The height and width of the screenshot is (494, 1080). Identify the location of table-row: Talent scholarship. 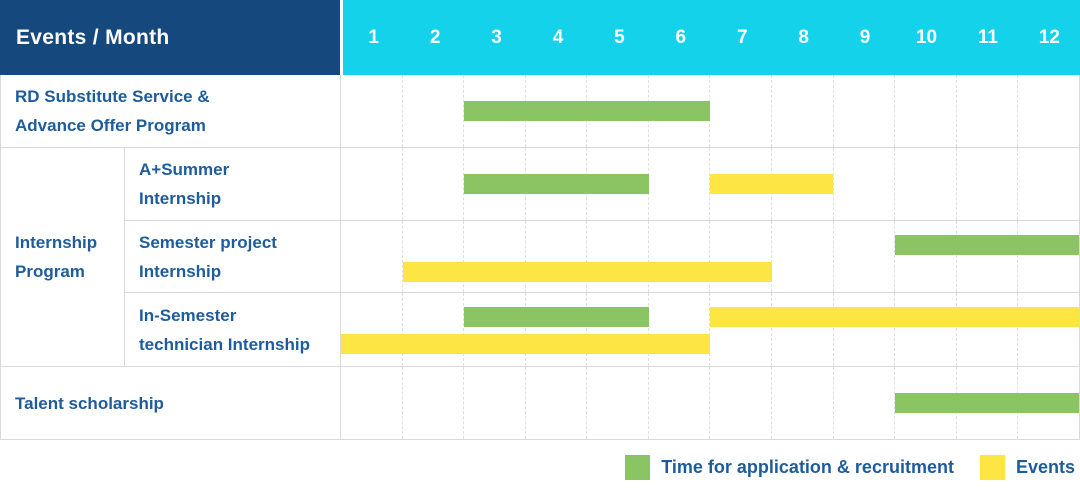
(540, 403).